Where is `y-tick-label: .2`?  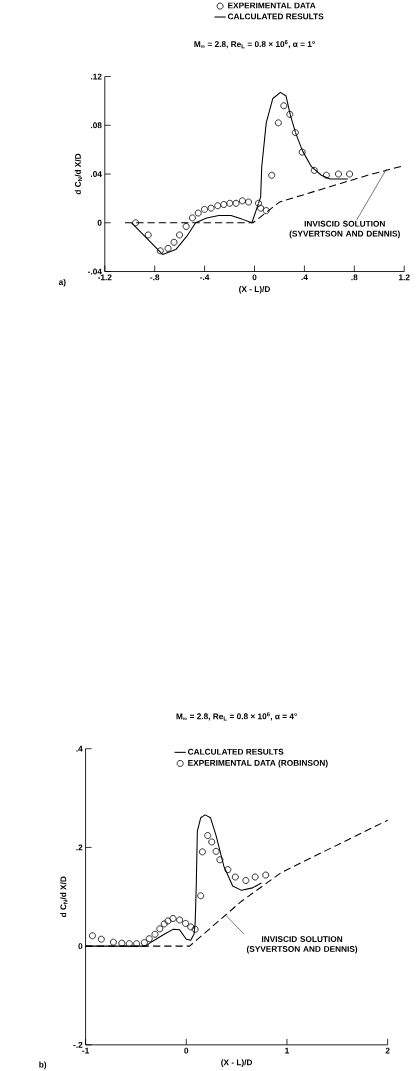
y-tick-label: .2 is located at coordinates (79, 847).